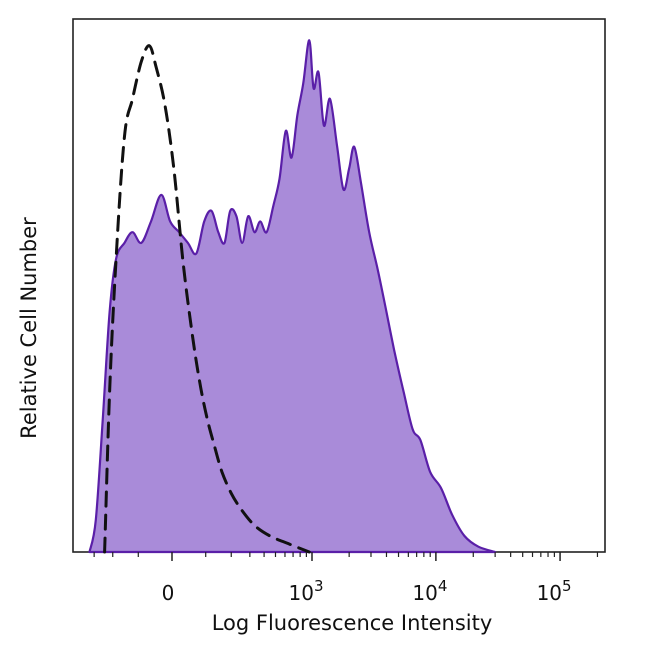  Describe the element at coordinates (352, 623) in the screenshot. I see `x-axis-label: Log Fluorescence Intensity` at that location.